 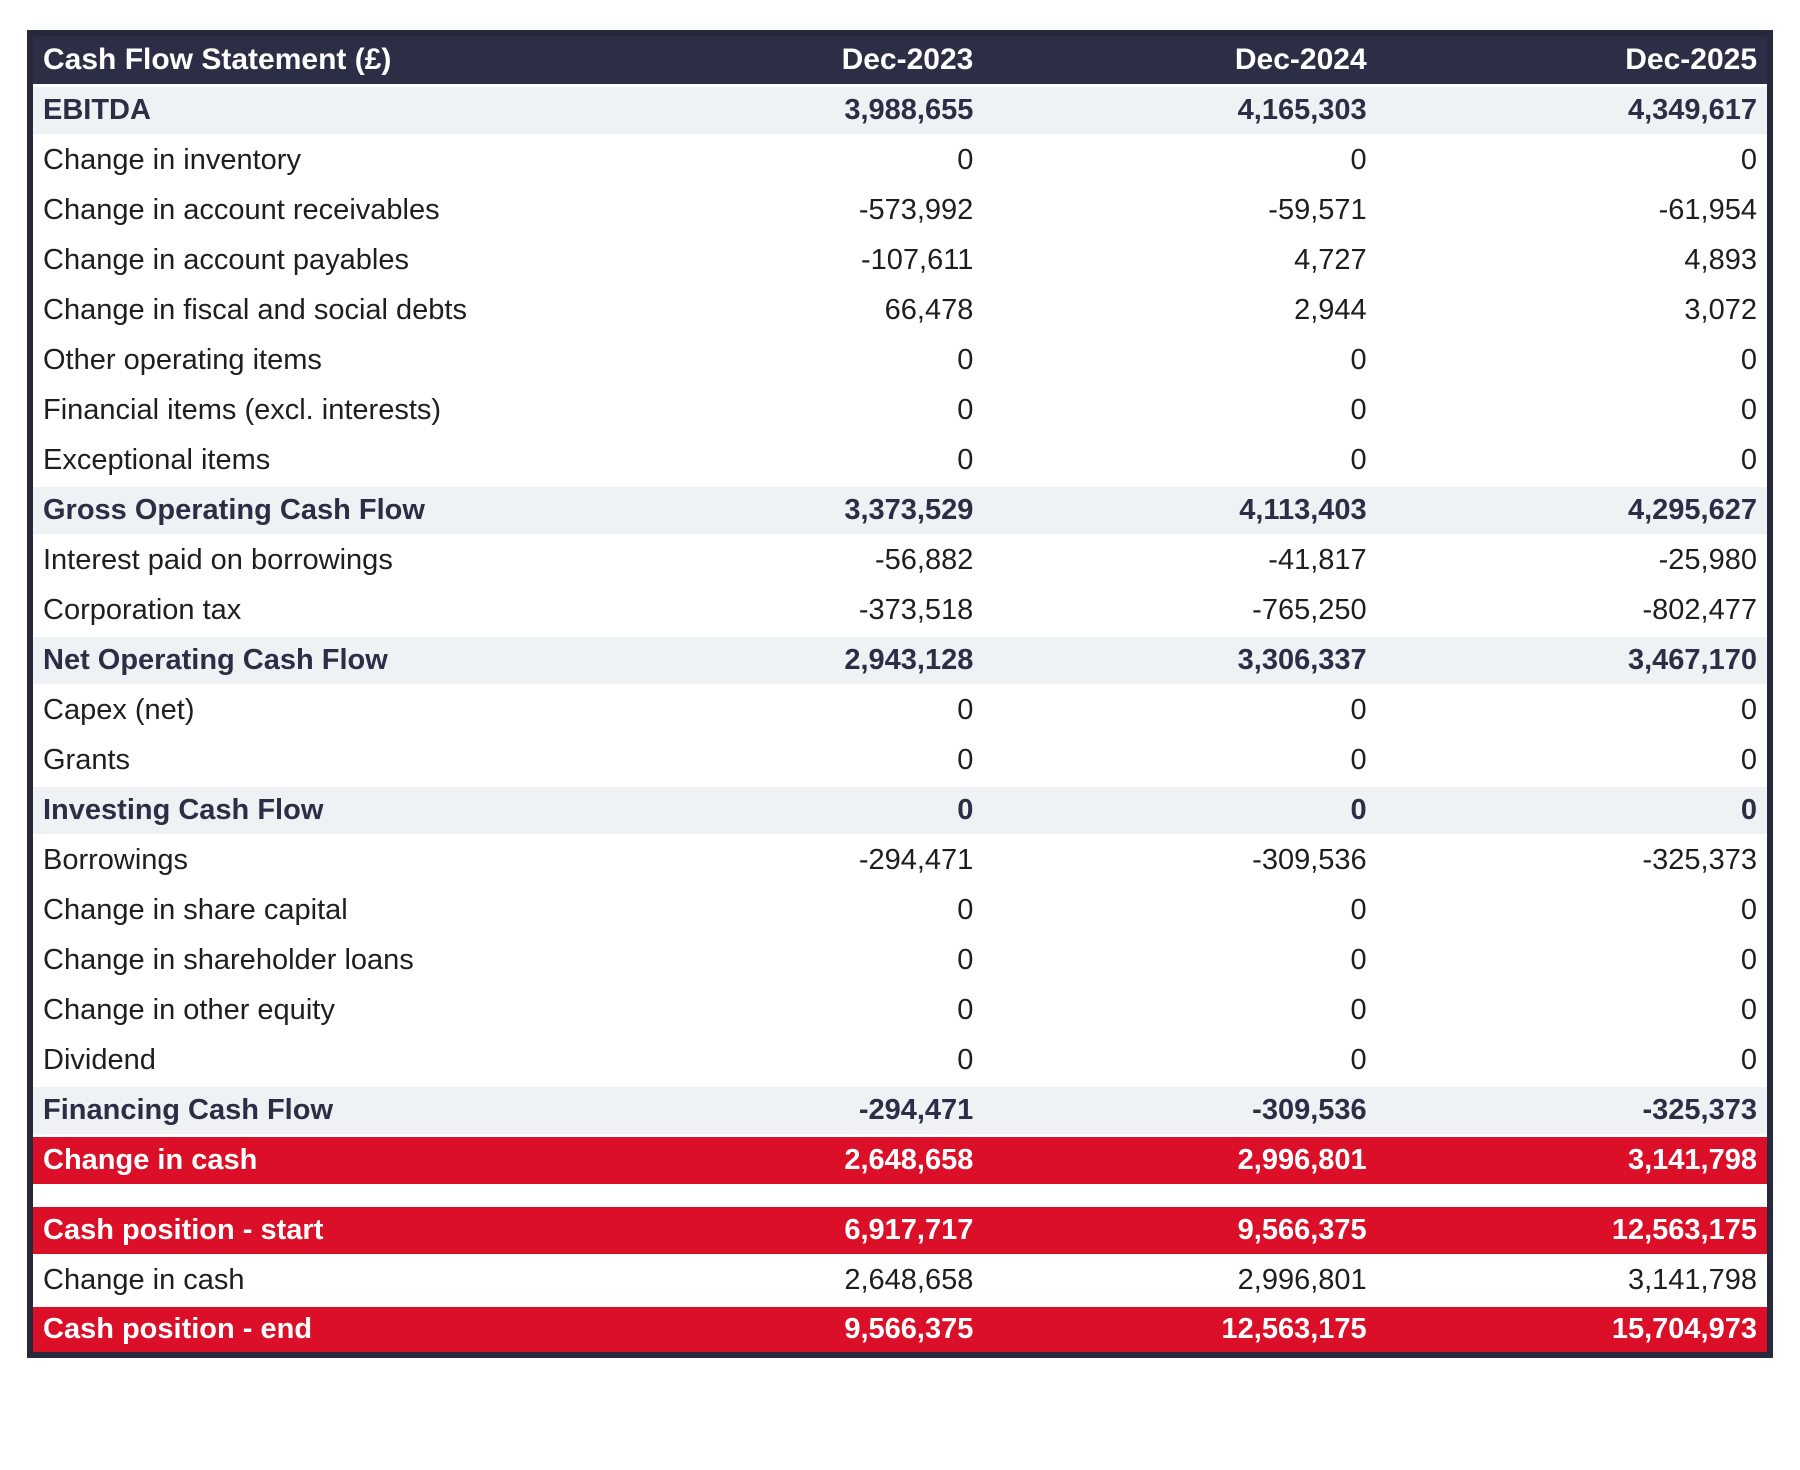 I want to click on row-value: -59,571, so click(x=1317, y=209).